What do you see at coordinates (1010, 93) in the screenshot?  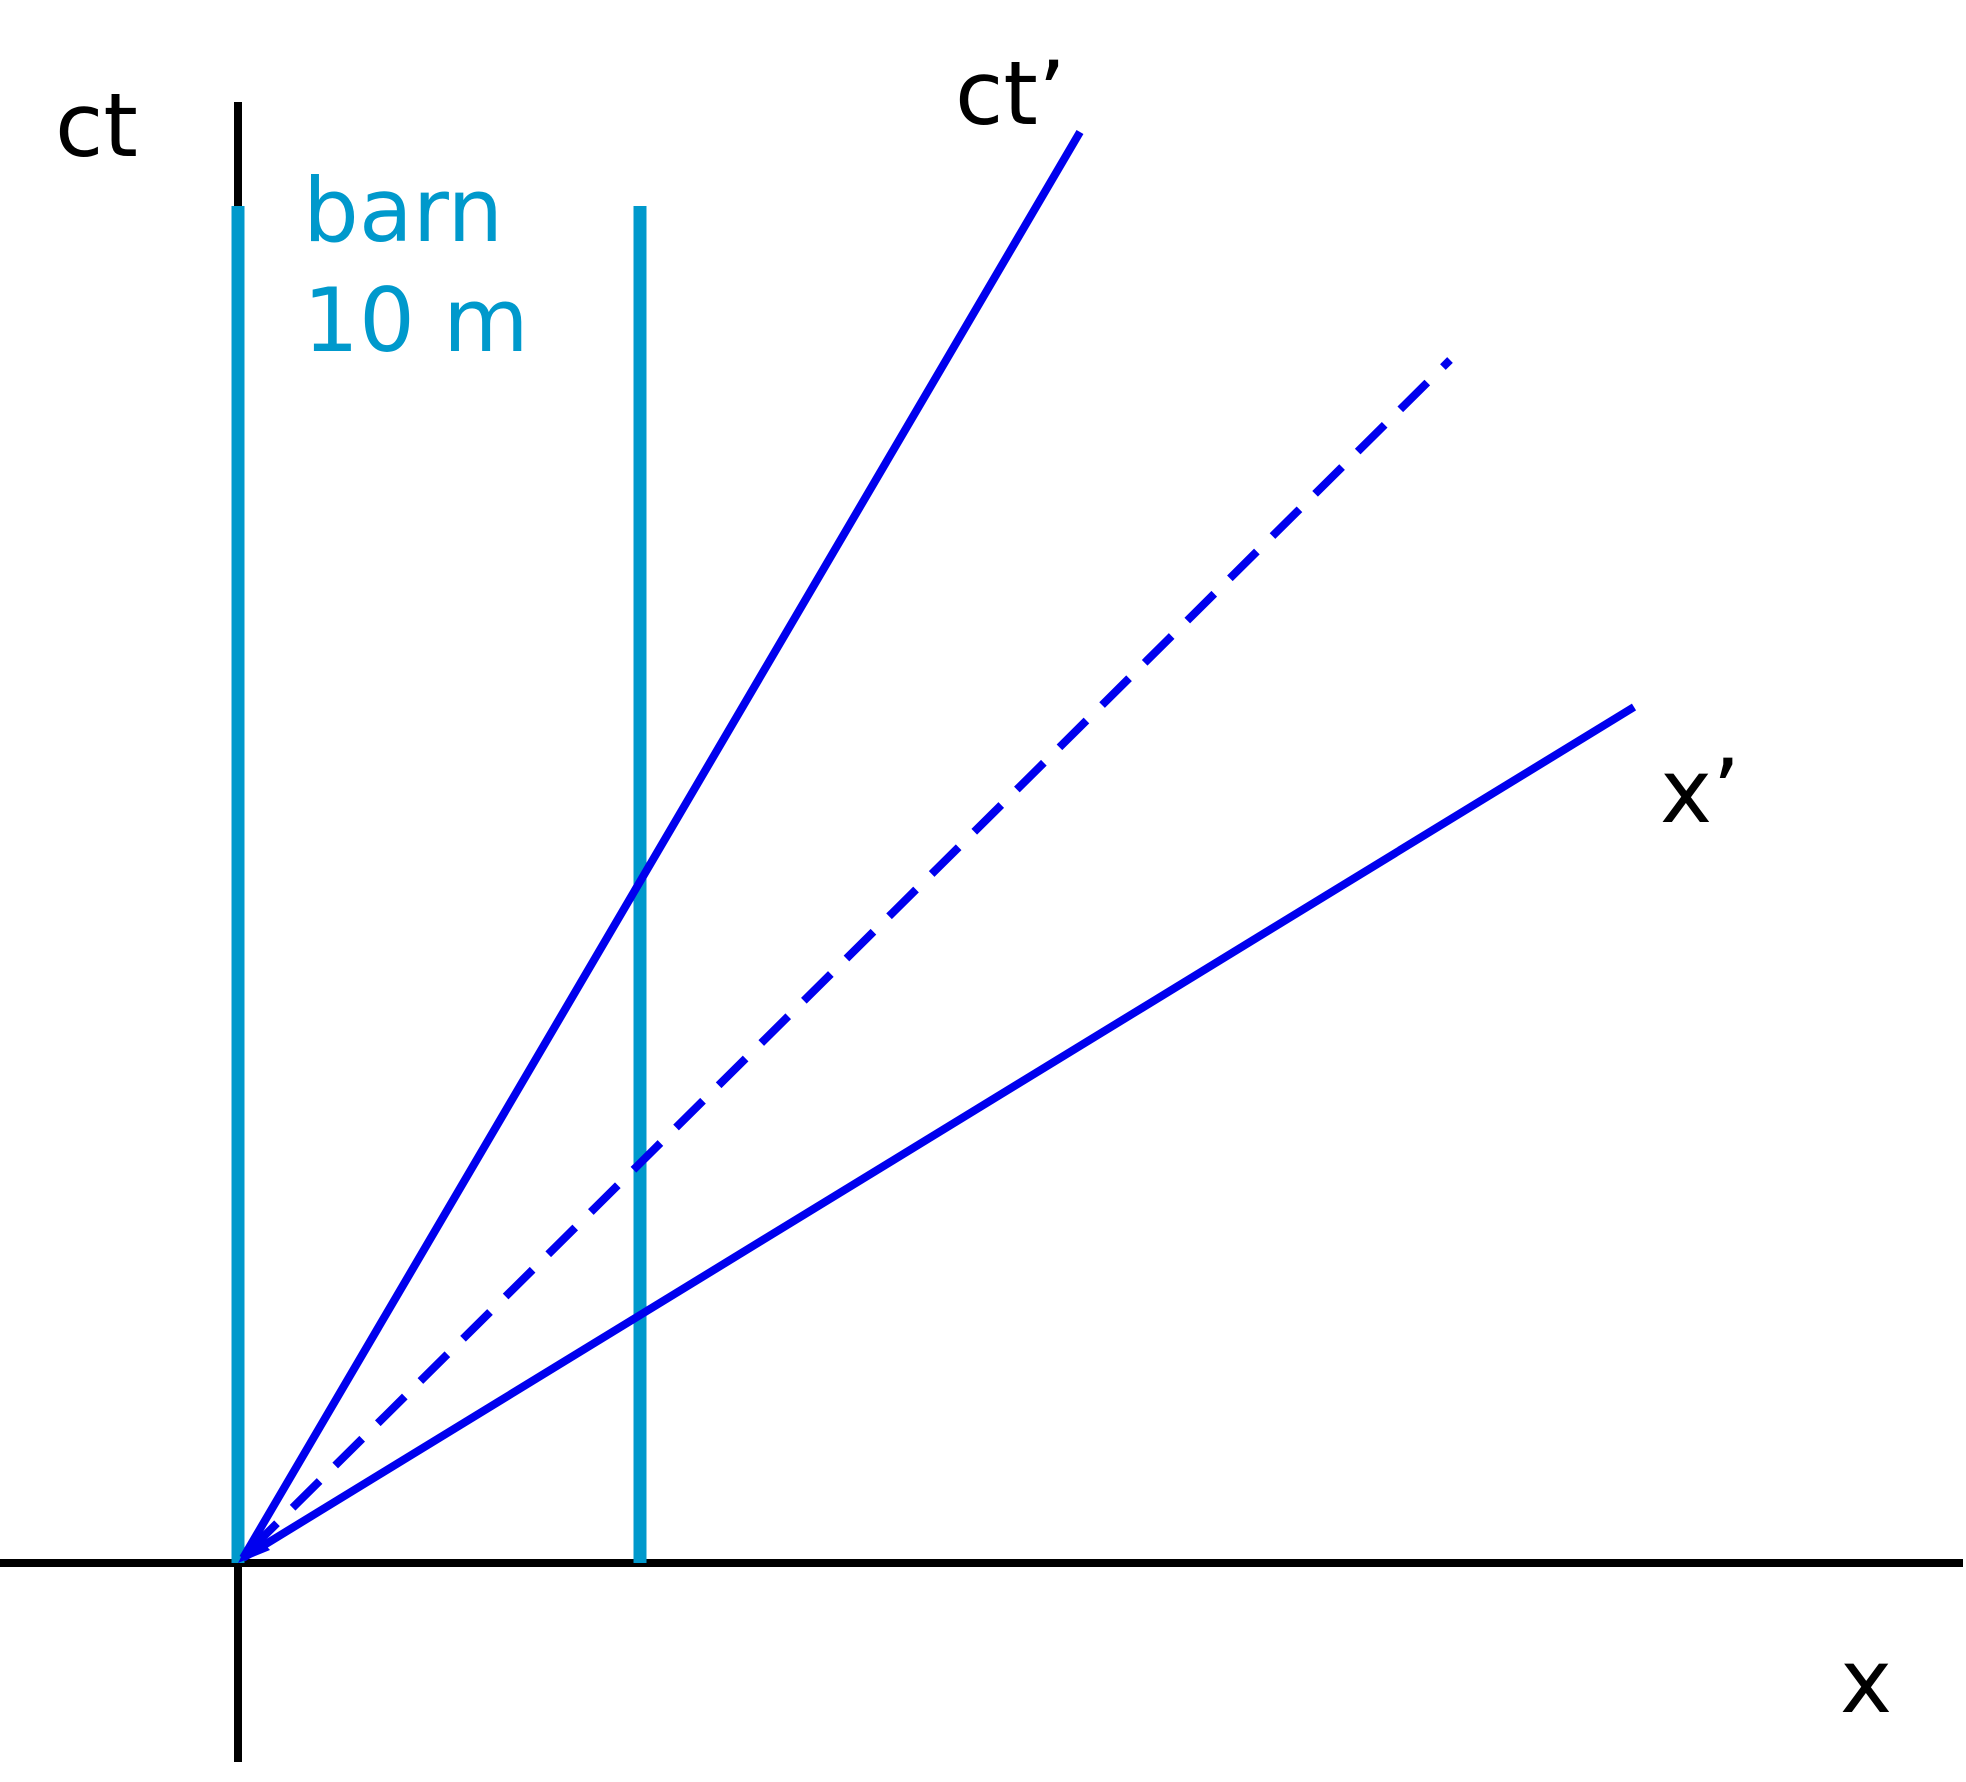 I see `ct-prime-axis-label: ct’` at bounding box center [1010, 93].